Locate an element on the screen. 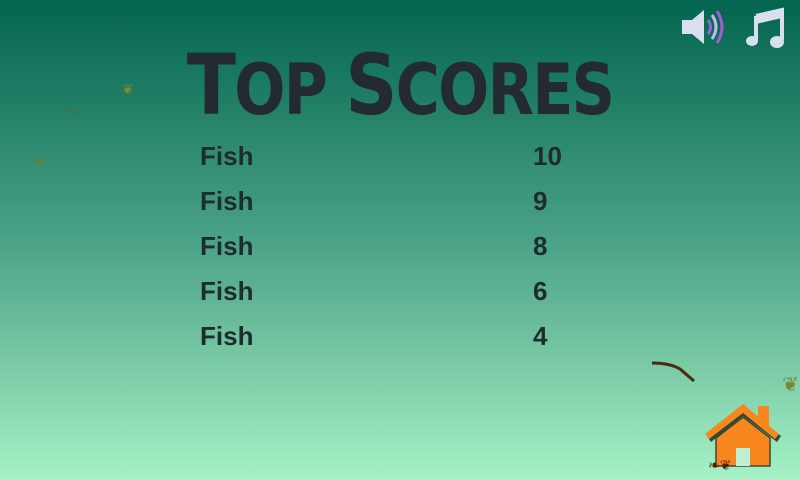 The image size is (800, 480). music-note-icon is located at coordinates (766, 28).